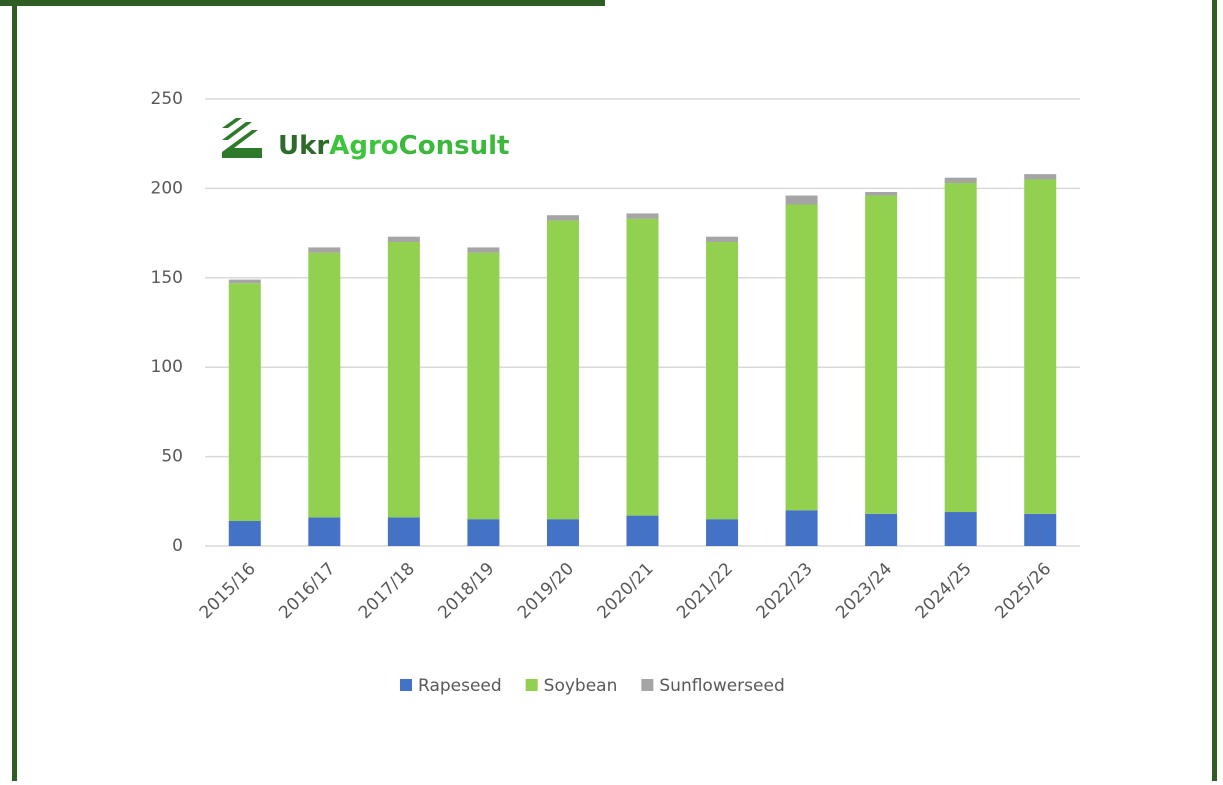  I want to click on x-tick-label: 2025/26, so click(1023, 591).